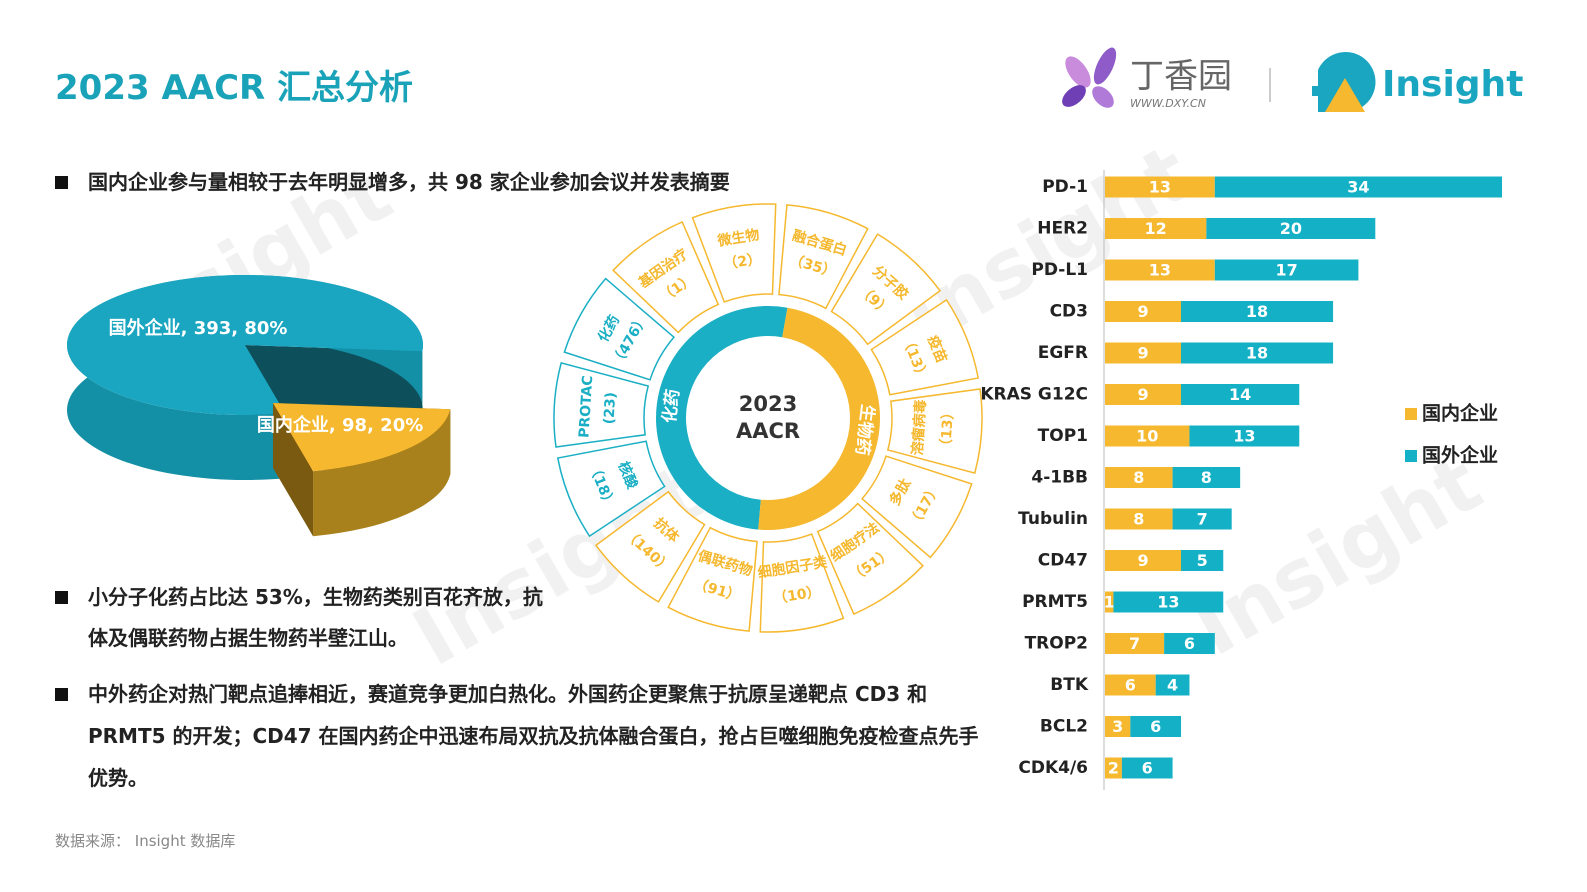  What do you see at coordinates (1156, 228) in the screenshot?
I see `bar-value-label: 12` at bounding box center [1156, 228].